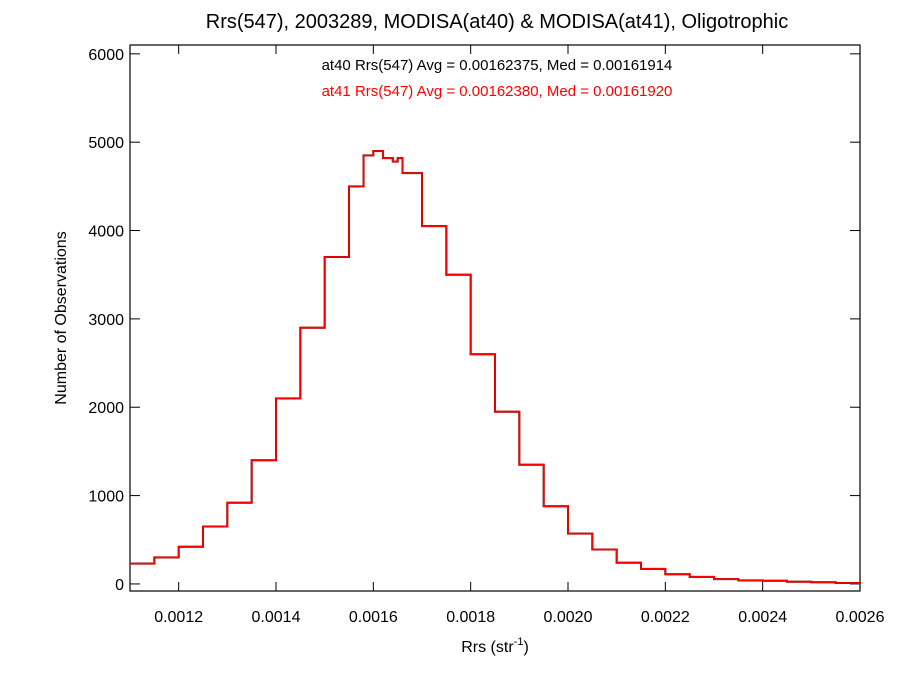 The width and height of the screenshot is (900, 675). I want to click on y-tick-label: 5000, so click(106, 143).